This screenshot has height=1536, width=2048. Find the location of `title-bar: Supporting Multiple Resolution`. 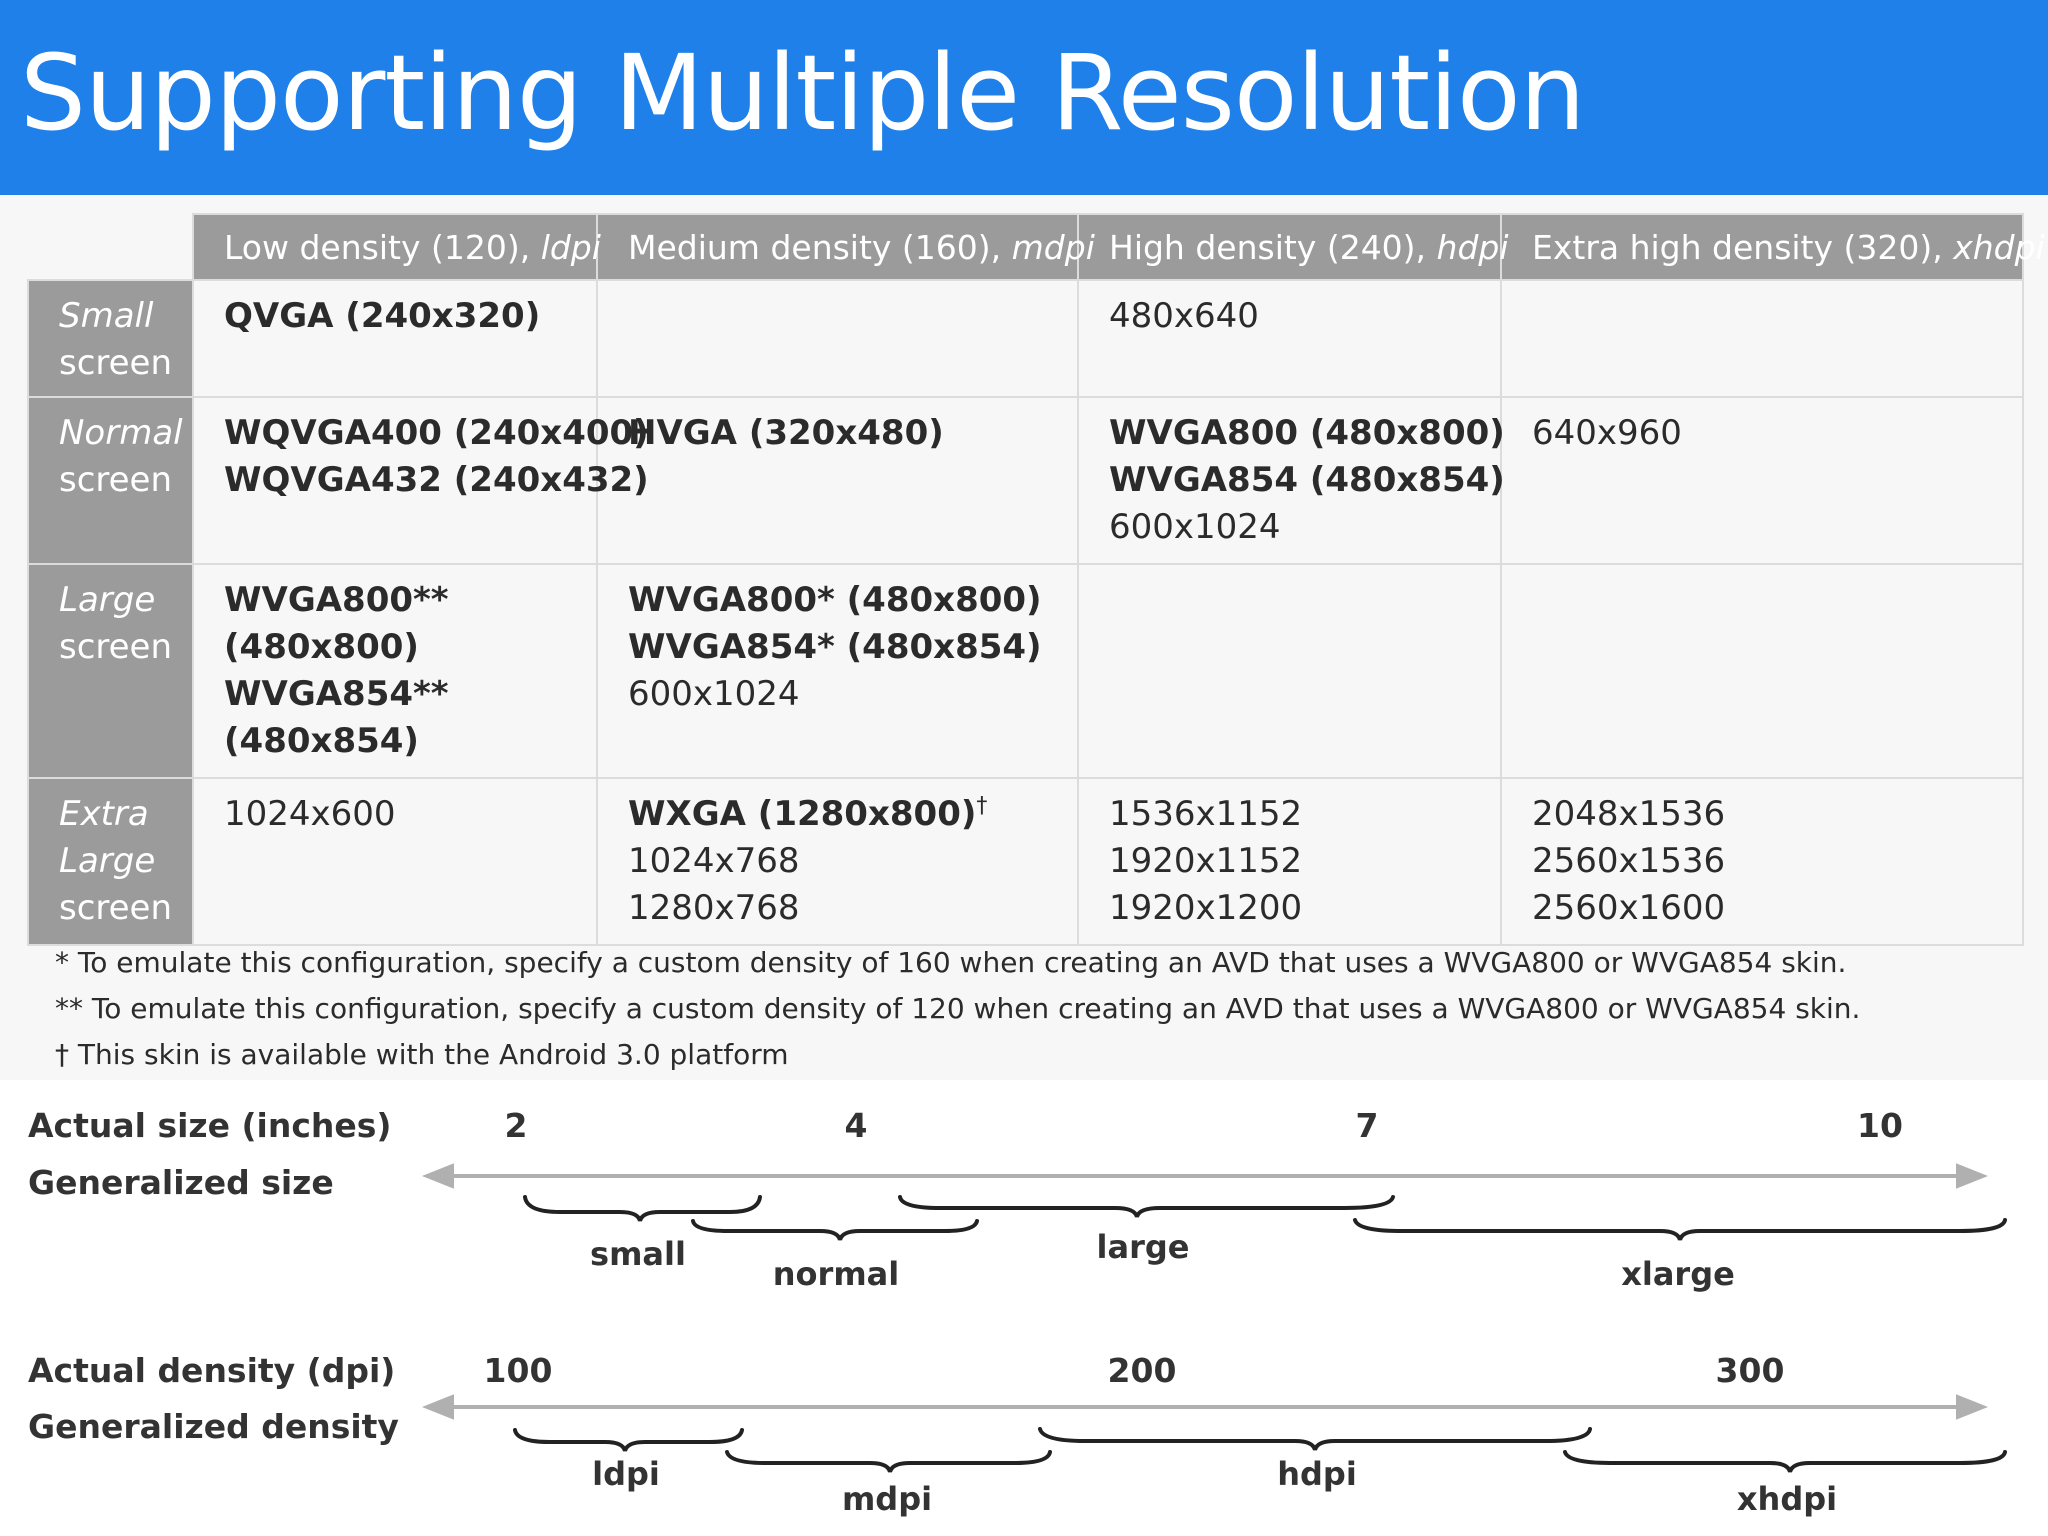

title-bar: Supporting Multiple Resolution is located at coordinates (1024, 97).